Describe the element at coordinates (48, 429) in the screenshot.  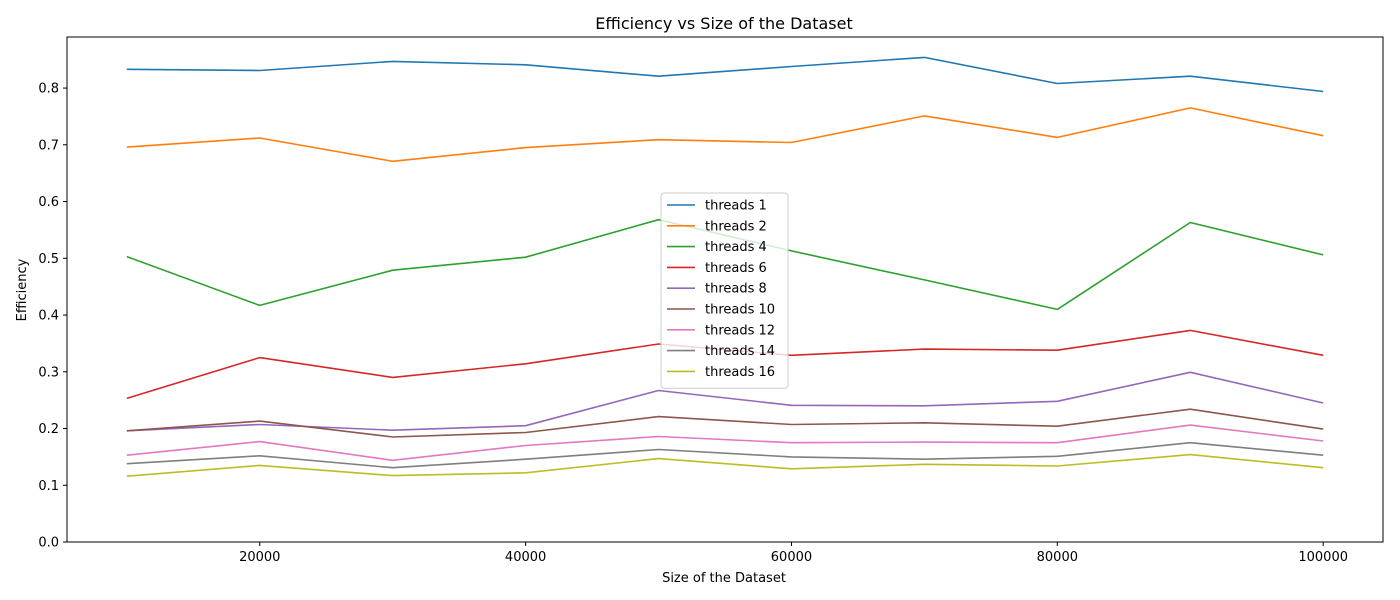
I see `y-tick-label: 0.2` at that location.